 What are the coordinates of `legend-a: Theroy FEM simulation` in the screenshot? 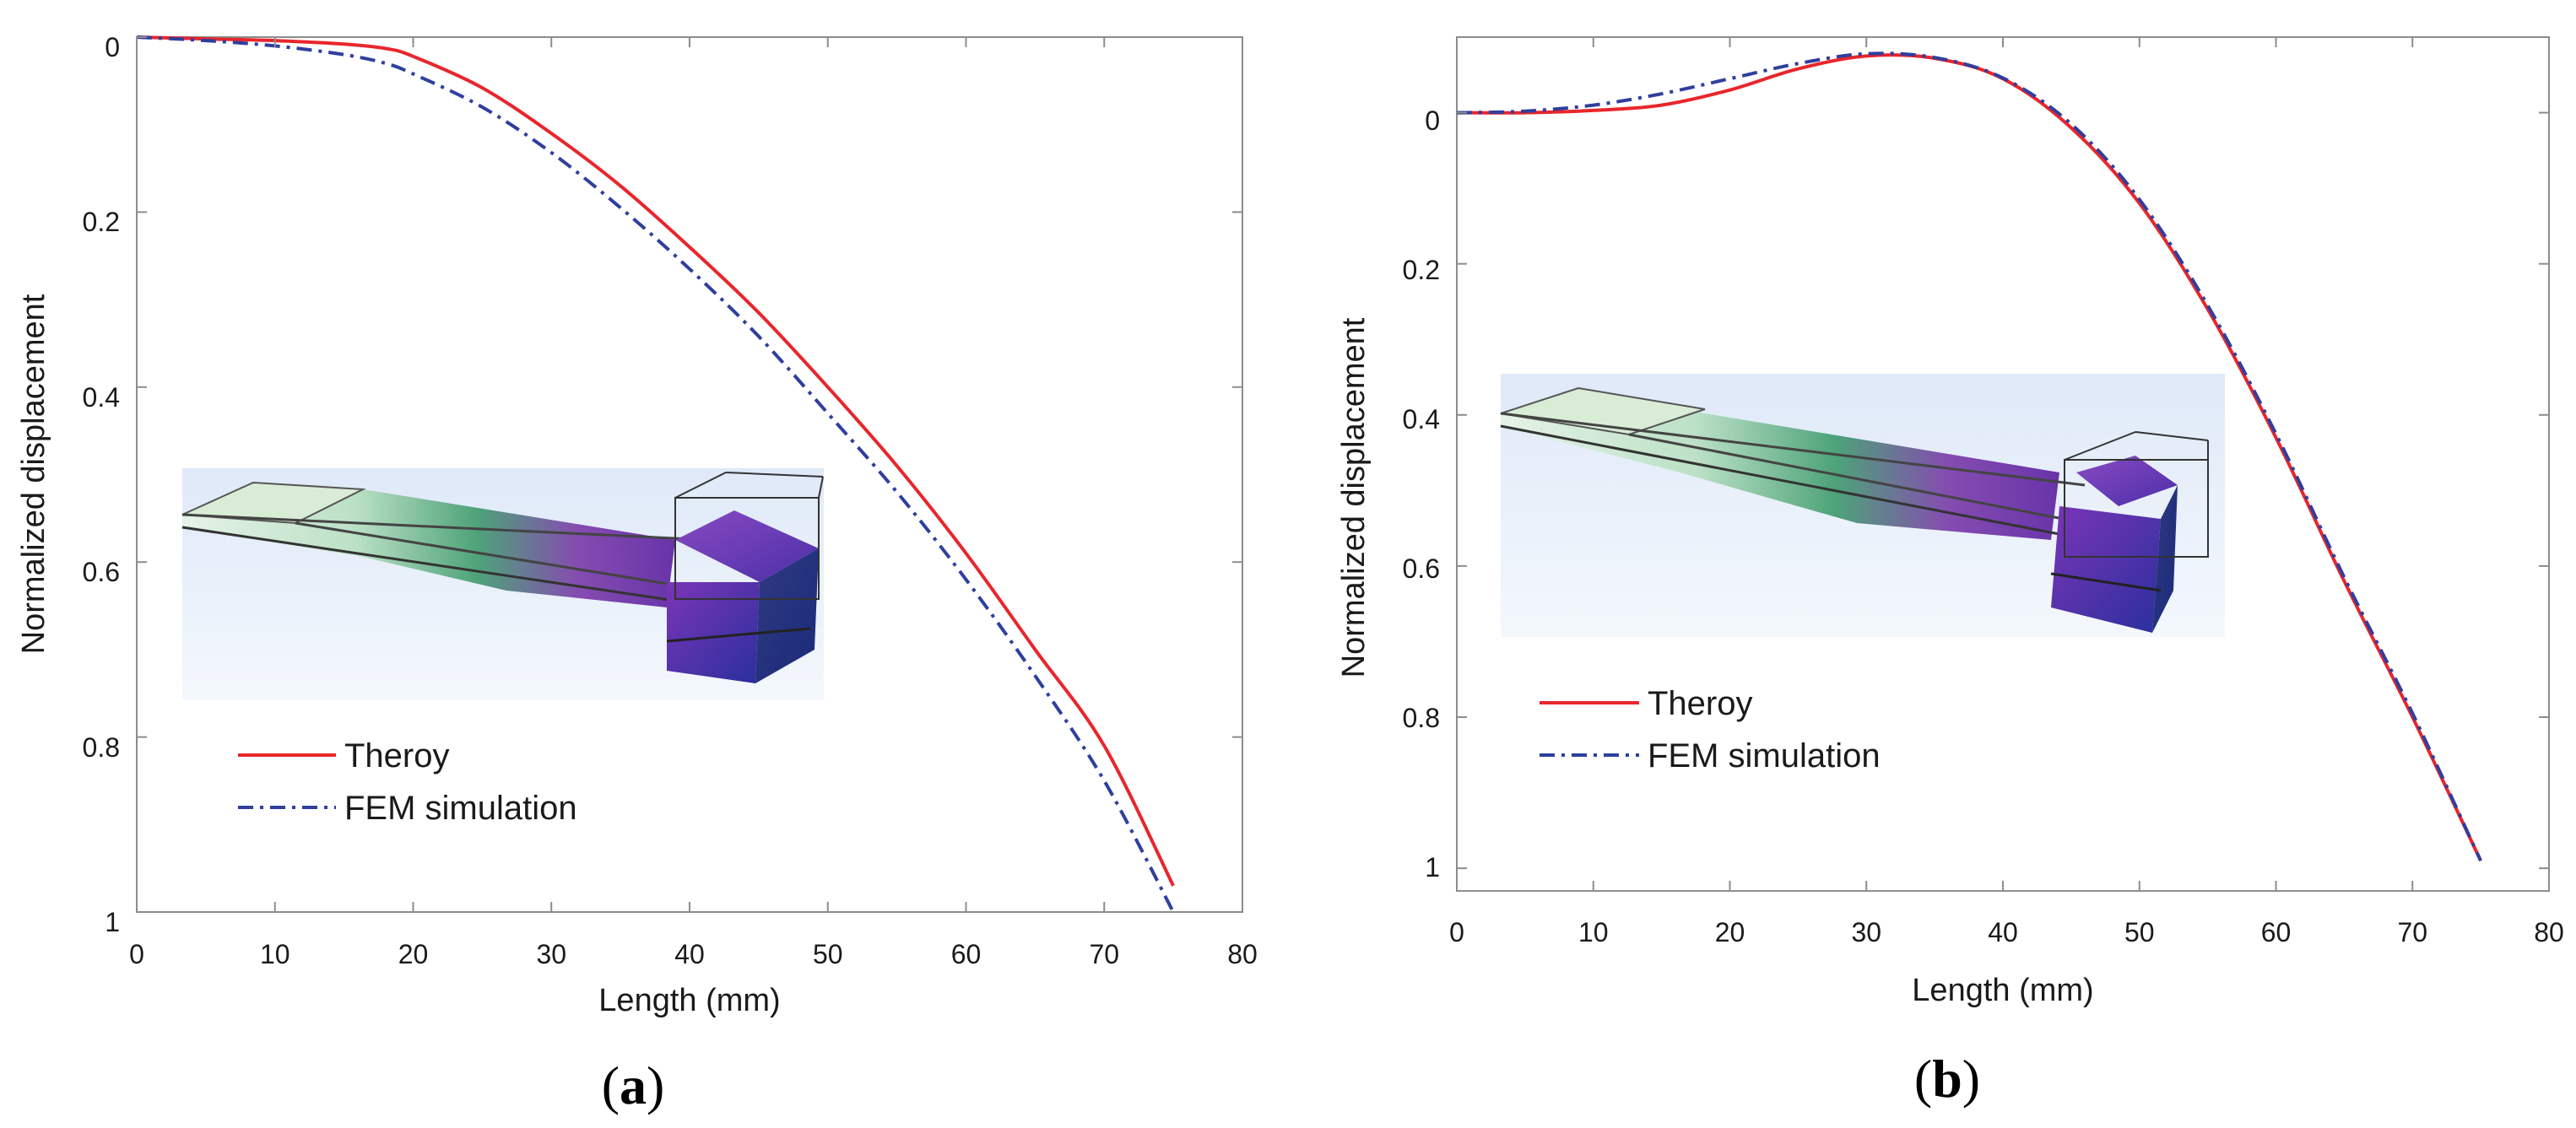 It's located at (407, 782).